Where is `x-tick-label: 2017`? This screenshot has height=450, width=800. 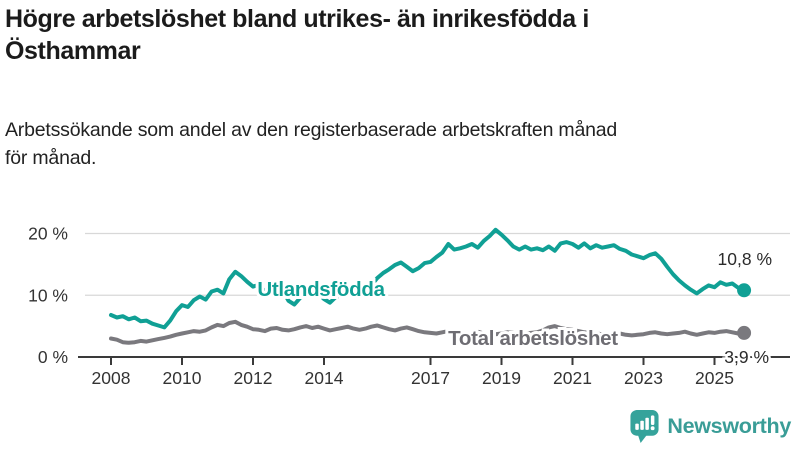
x-tick-label: 2017 is located at coordinates (430, 378).